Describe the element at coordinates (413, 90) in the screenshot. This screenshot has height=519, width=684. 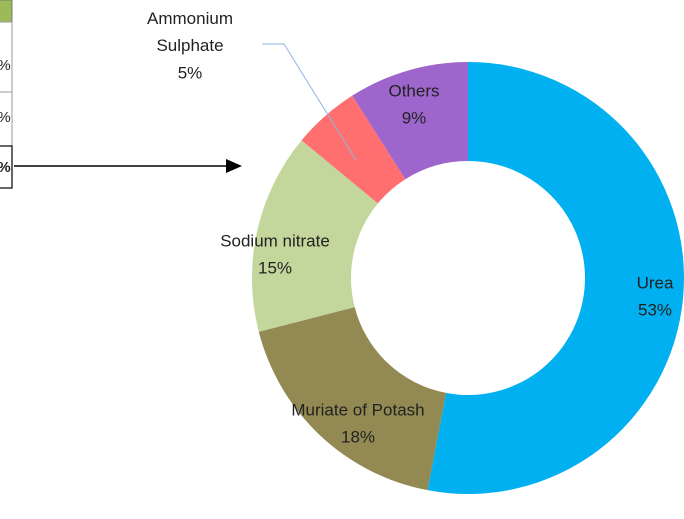
I see `category-label: Others` at that location.